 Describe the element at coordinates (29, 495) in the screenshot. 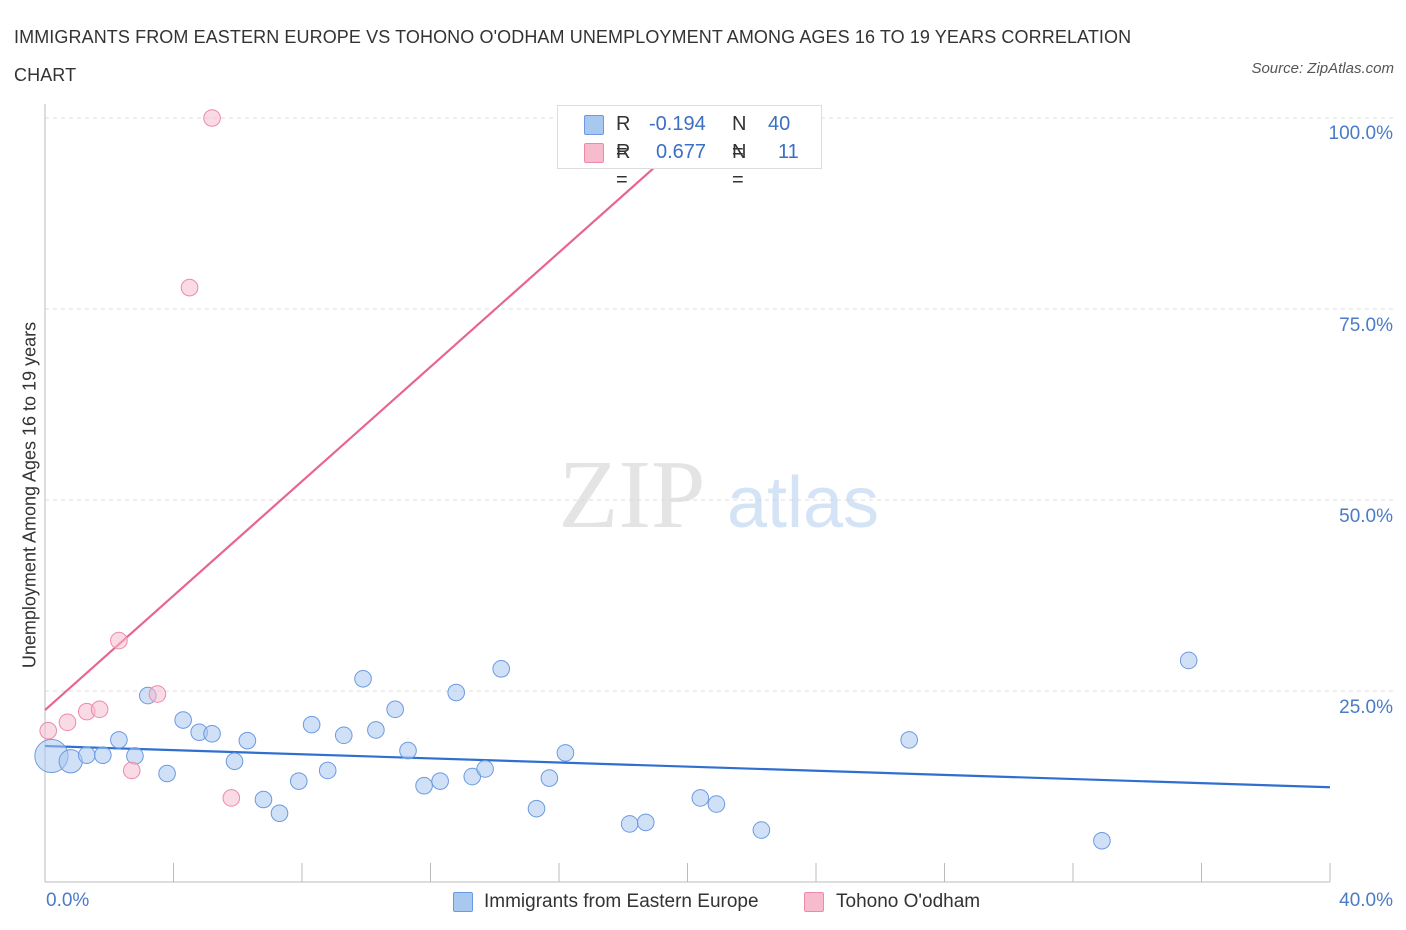

I see `y-axis-label: Unemployment Among Ages 16 to 19 years` at that location.